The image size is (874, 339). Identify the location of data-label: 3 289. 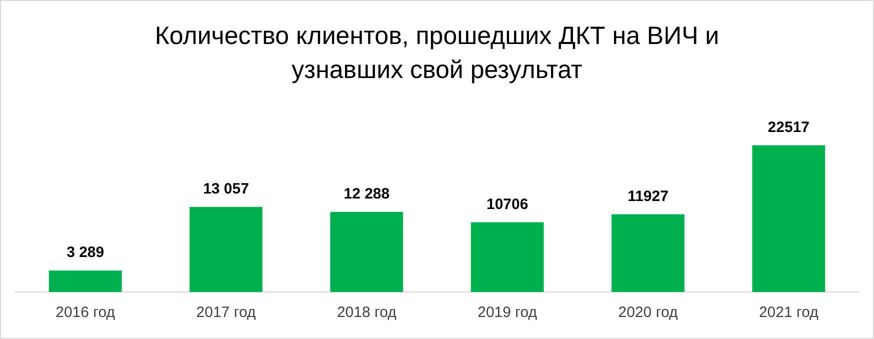
(85, 253).